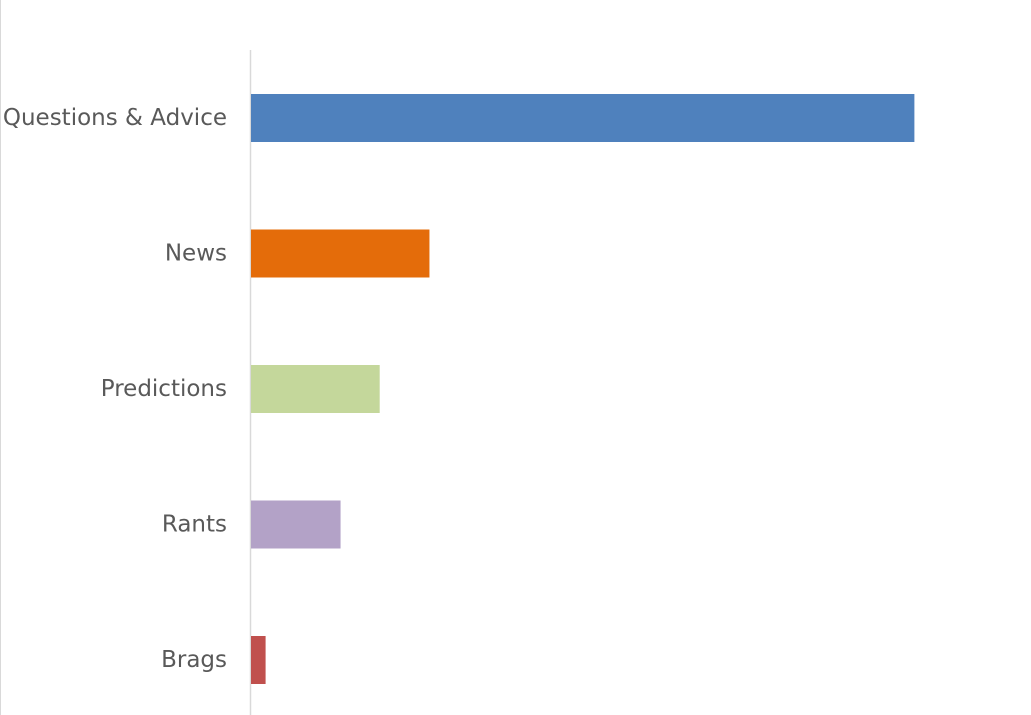 The width and height of the screenshot is (1031, 715). I want to click on bar-brags, so click(258, 660).